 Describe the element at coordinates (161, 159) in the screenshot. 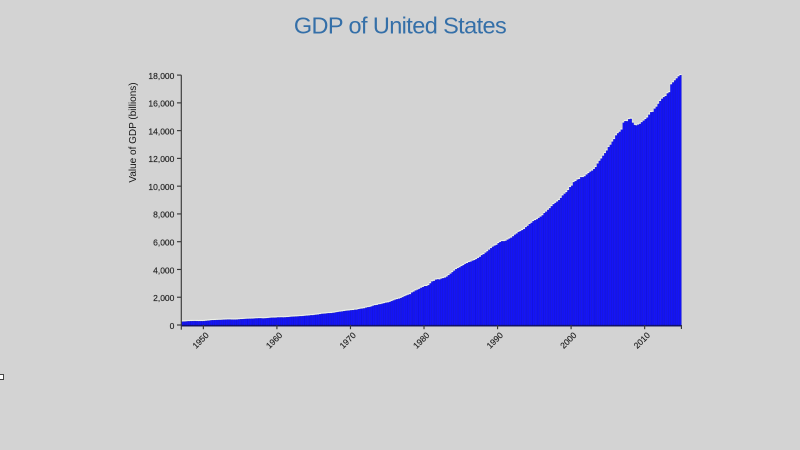

I see `svg-text: 12,000` at that location.